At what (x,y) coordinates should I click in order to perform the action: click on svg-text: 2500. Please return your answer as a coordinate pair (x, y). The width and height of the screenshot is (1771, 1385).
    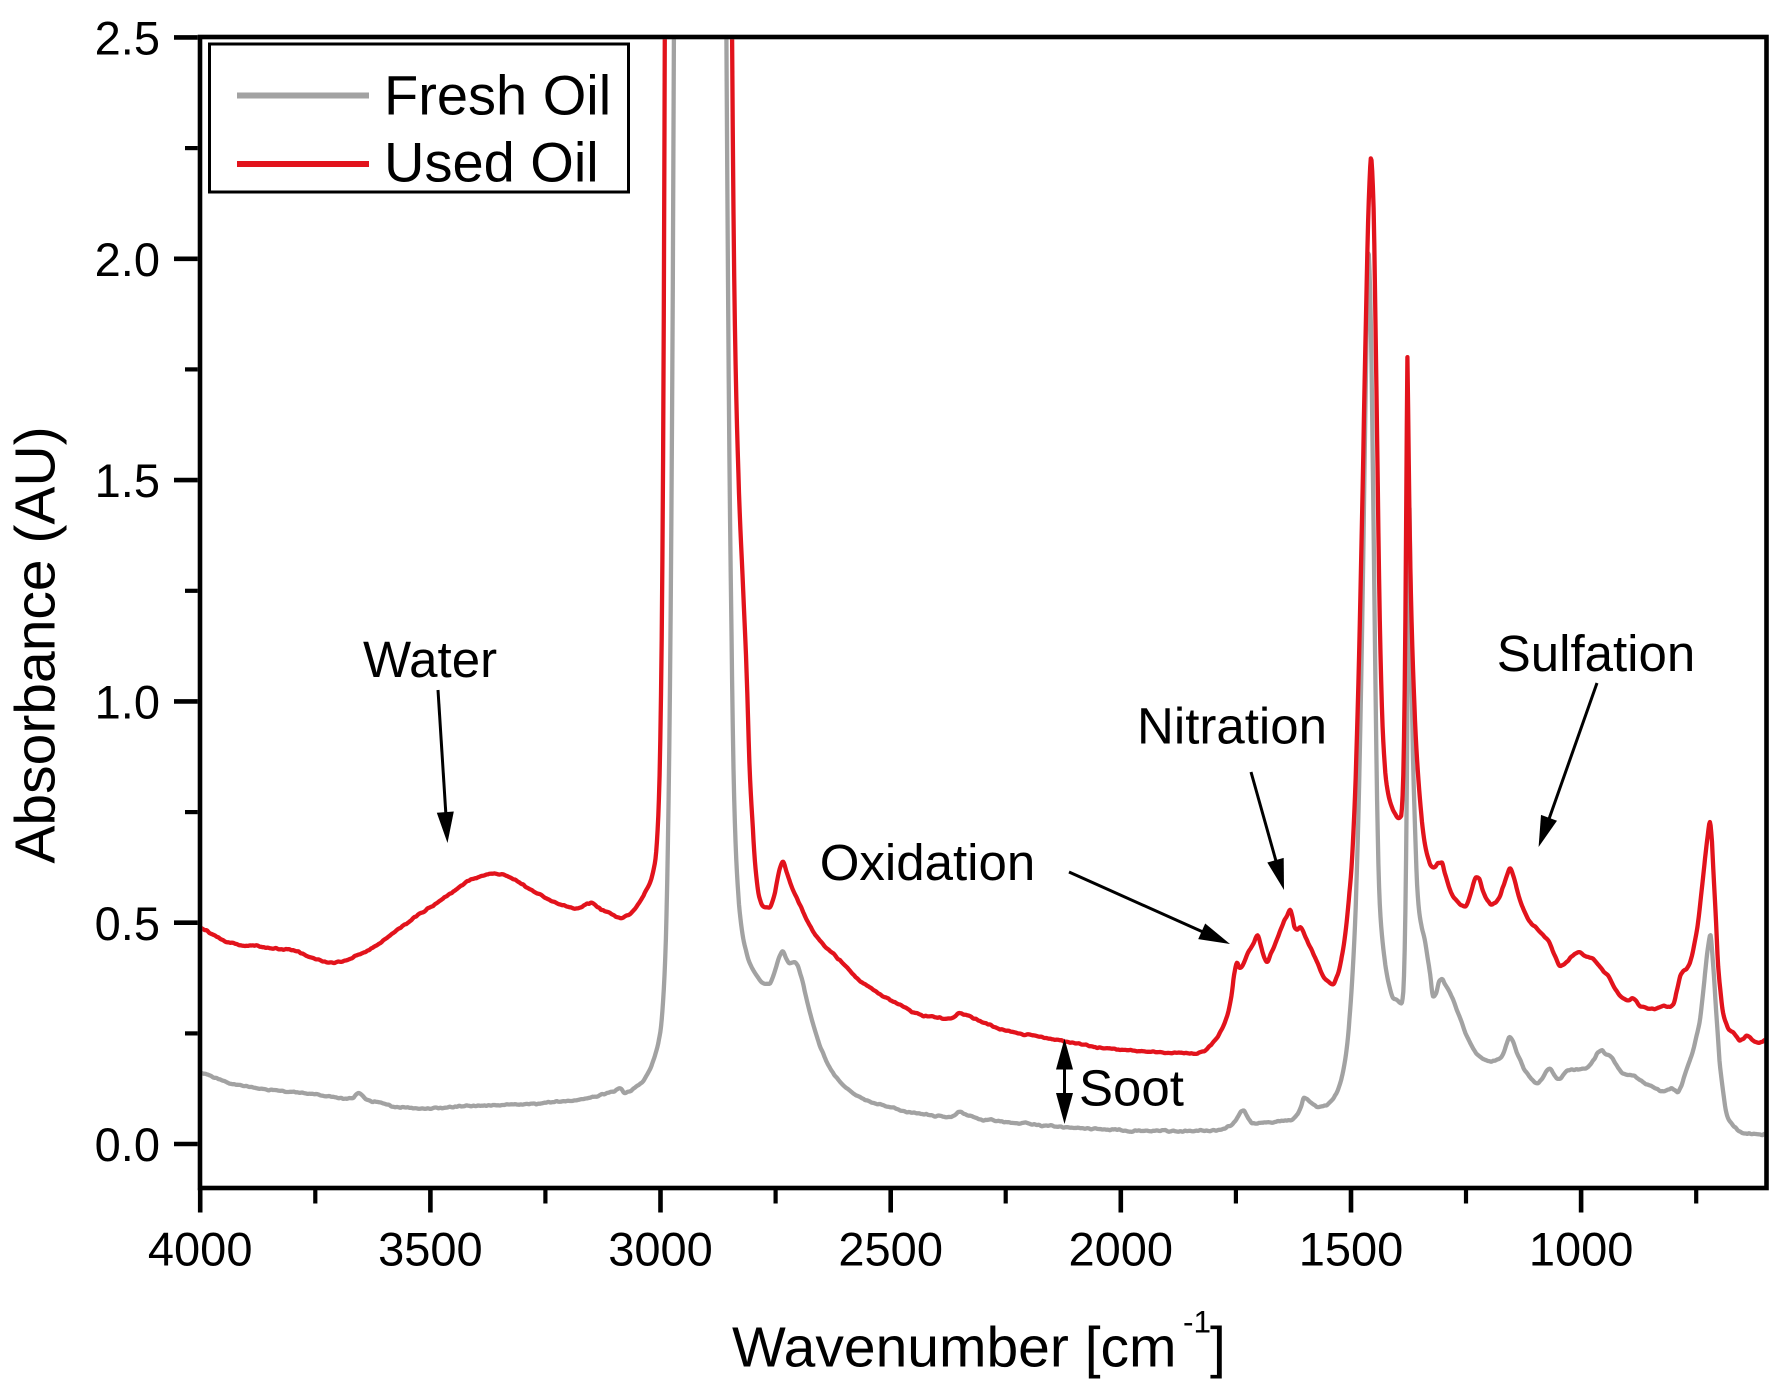
    Looking at the image, I should click on (890, 1249).